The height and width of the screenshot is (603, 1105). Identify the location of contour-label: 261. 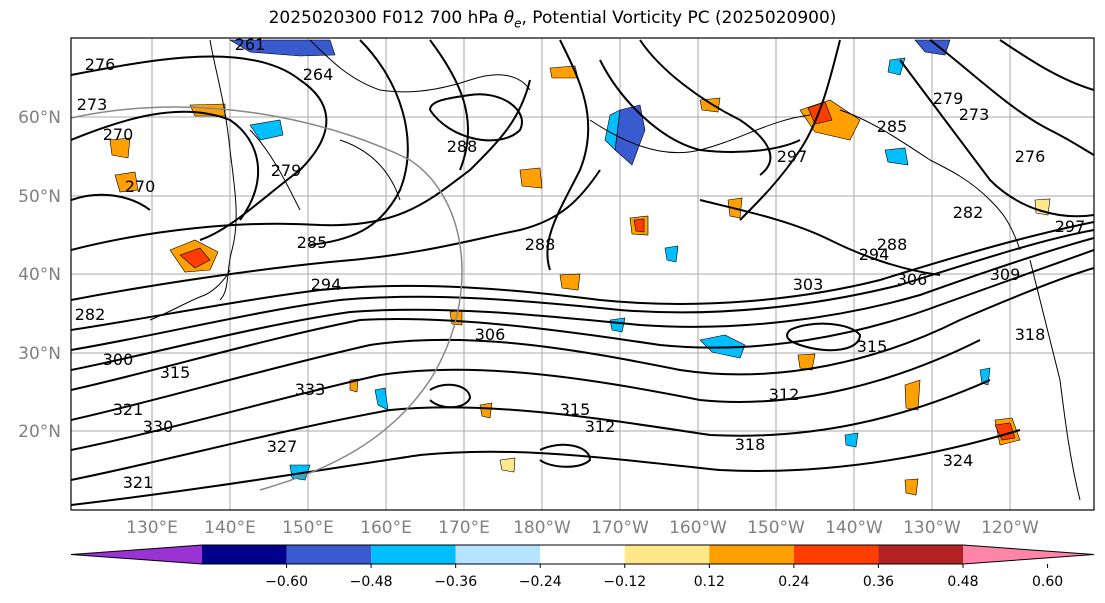
(250, 44).